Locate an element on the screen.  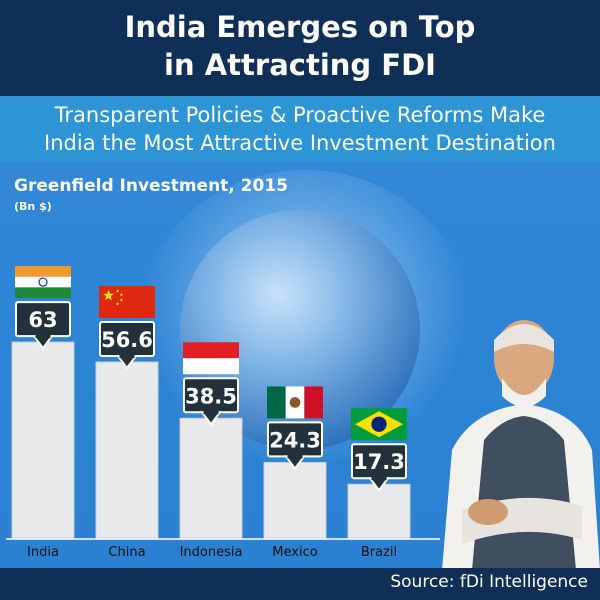
value-label-india: 63 is located at coordinates (42, 320).